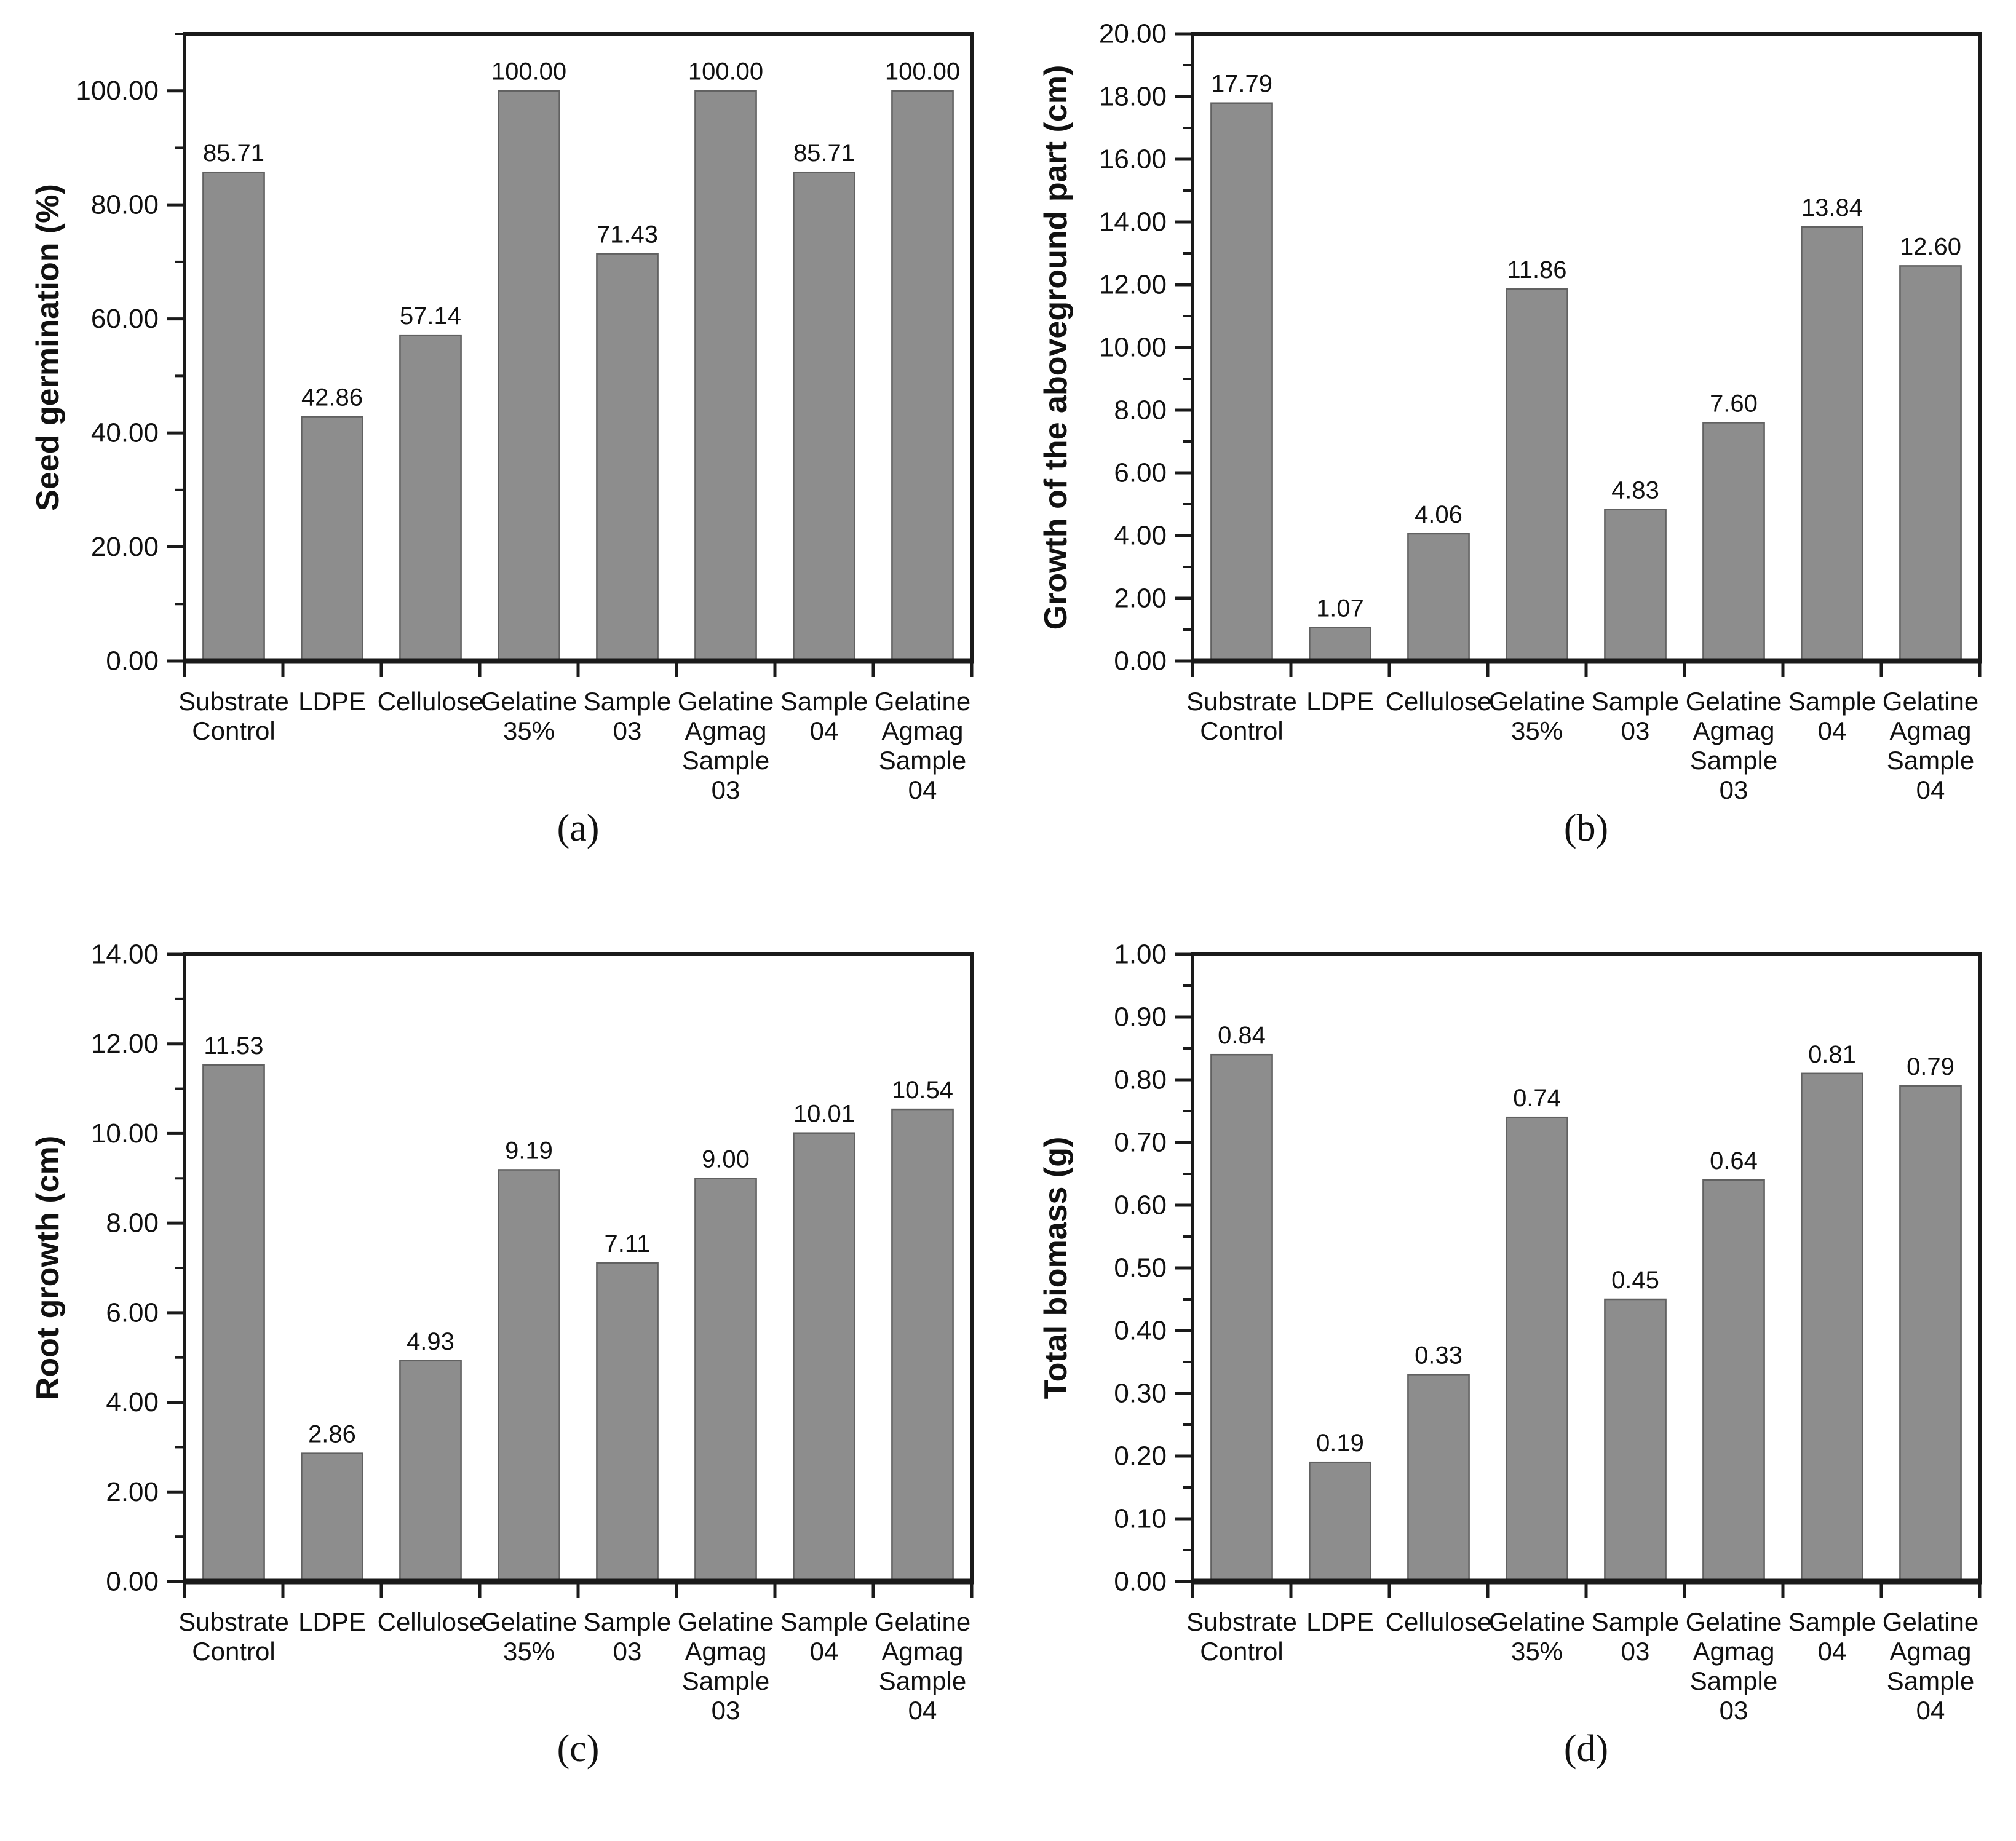  I want to click on bar-value-label: 42.86, so click(332, 397).